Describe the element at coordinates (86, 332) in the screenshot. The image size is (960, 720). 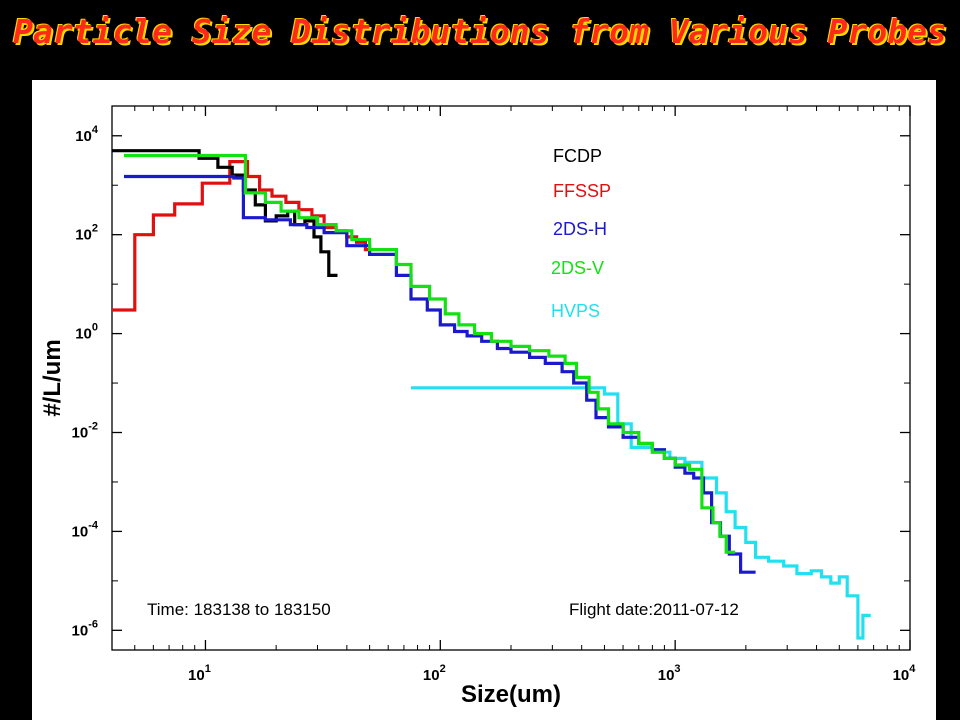
I see `y-tick-label: 10⁰` at that location.